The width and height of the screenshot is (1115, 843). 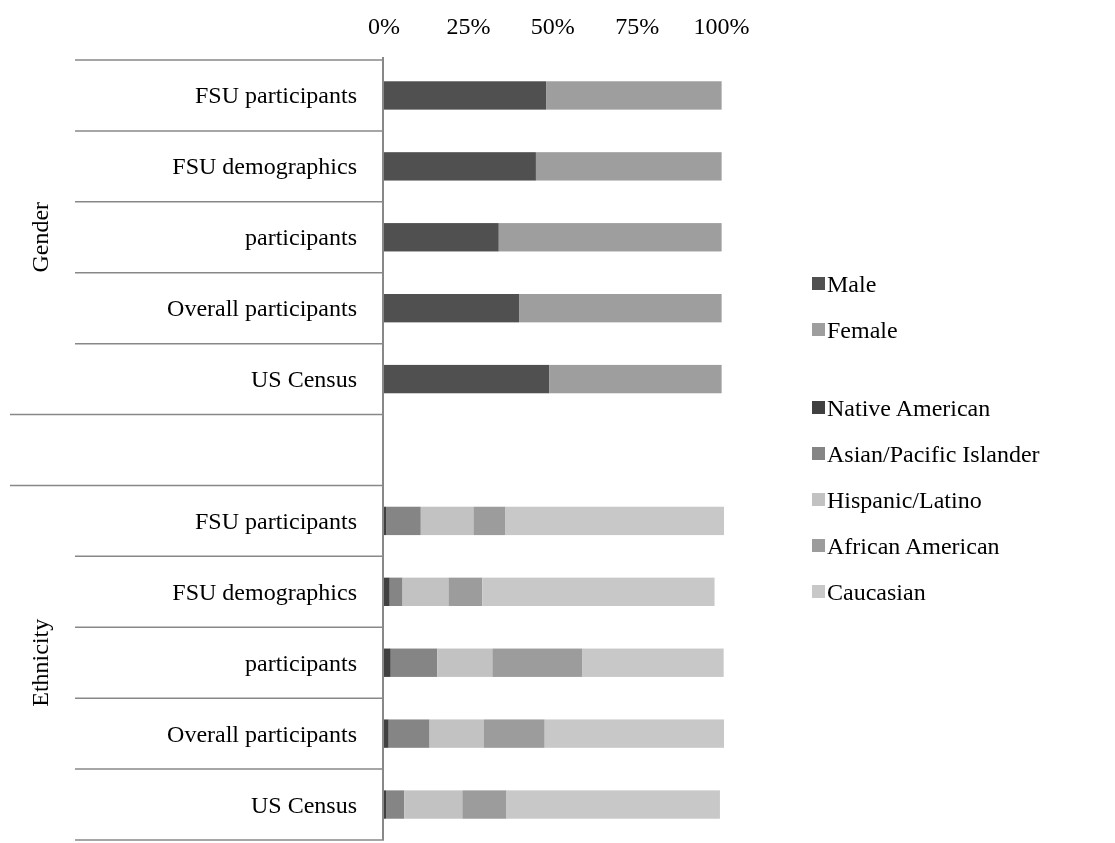 What do you see at coordinates (721, 26) in the screenshot?
I see `x-tick-label: 100%` at bounding box center [721, 26].